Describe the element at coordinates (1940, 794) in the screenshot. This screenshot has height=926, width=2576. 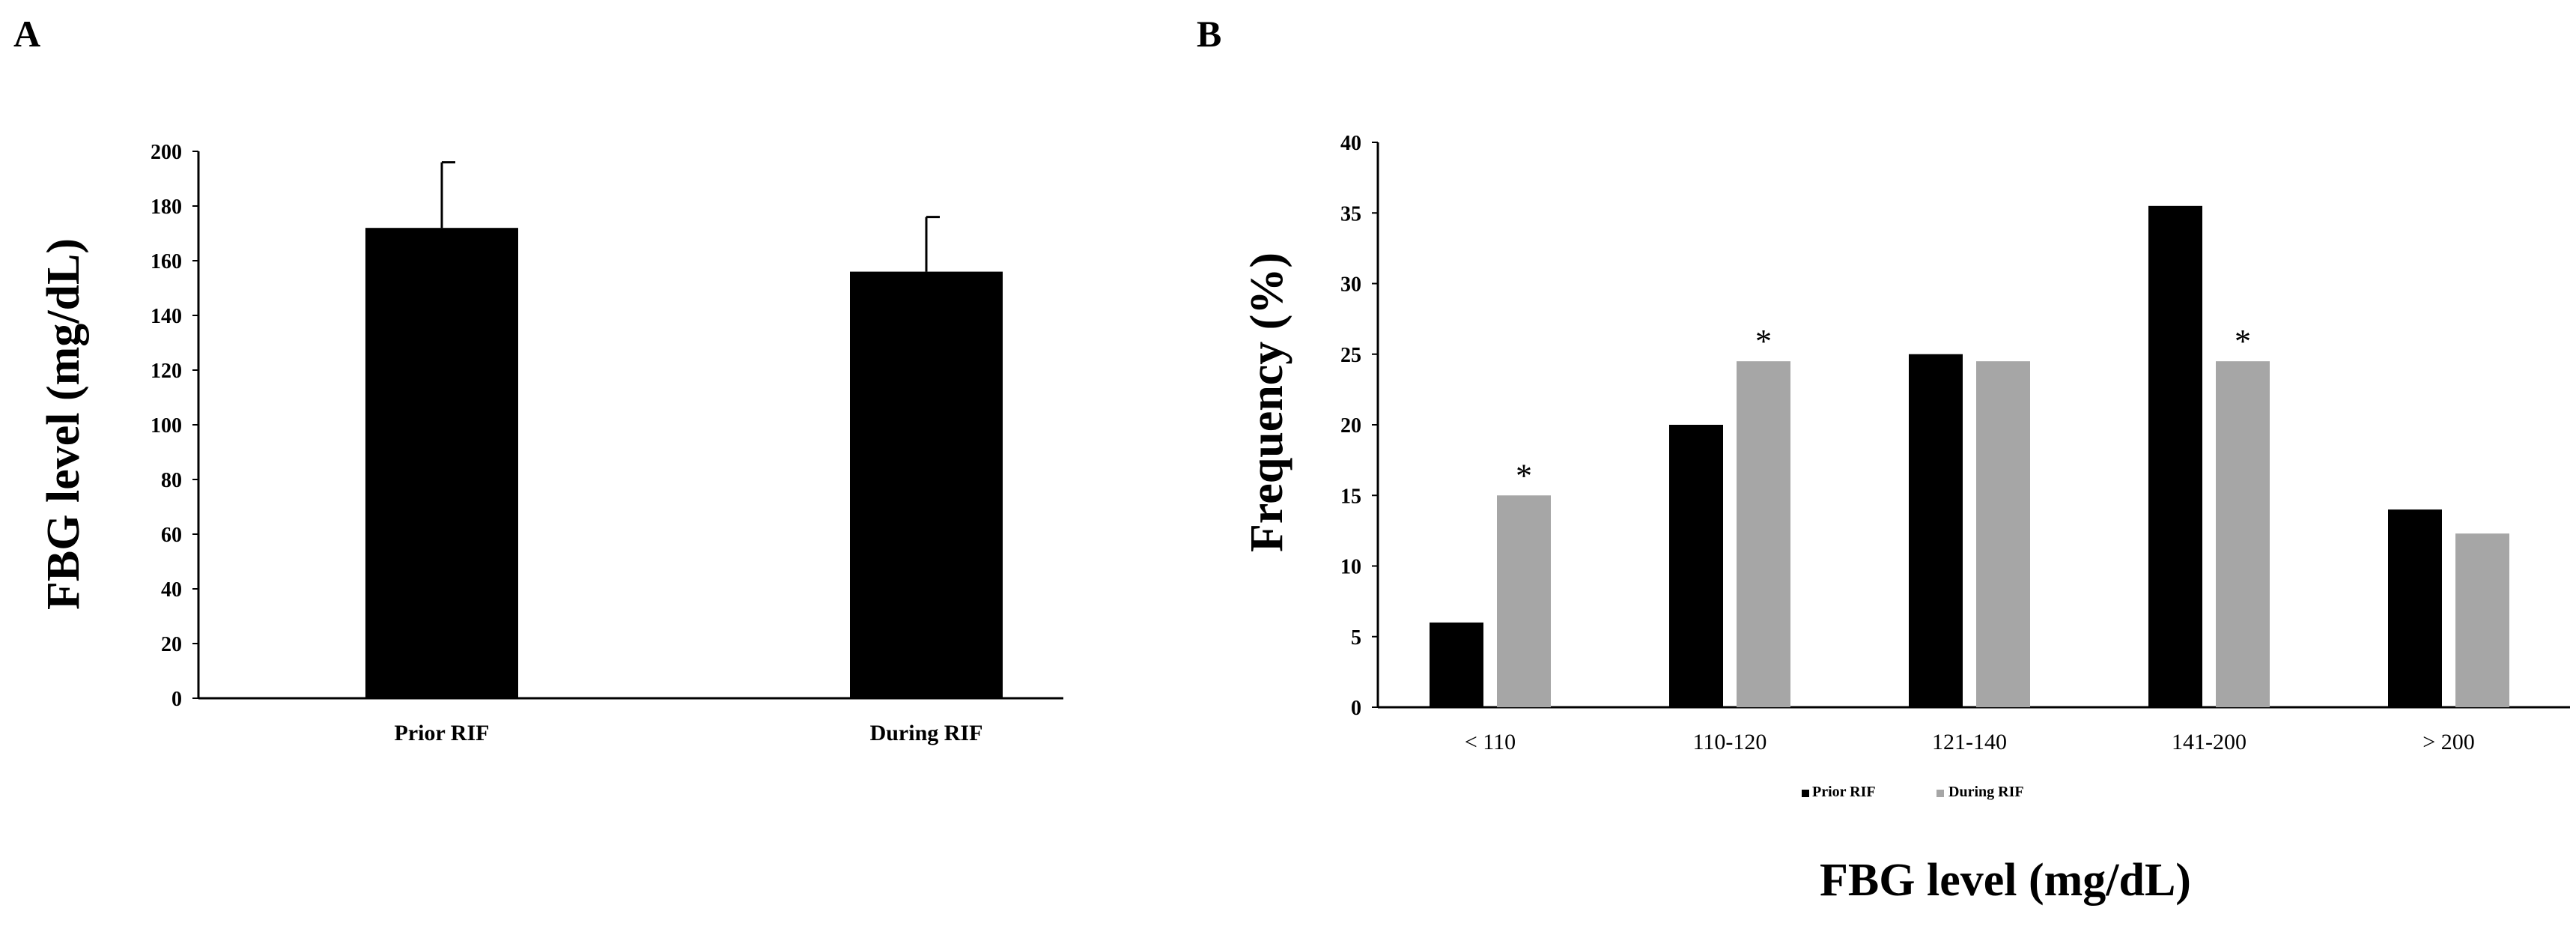
I see `legend-swatch-during-rif` at that location.